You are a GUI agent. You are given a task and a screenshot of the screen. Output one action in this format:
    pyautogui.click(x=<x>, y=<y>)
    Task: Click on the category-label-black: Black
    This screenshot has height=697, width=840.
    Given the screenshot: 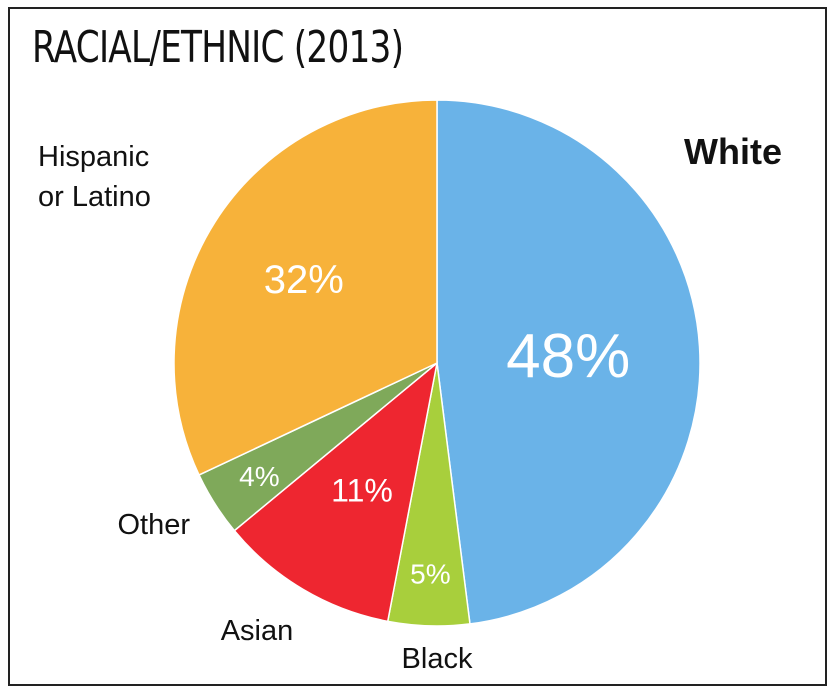 What is the action you would take?
    pyautogui.click(x=437, y=659)
    